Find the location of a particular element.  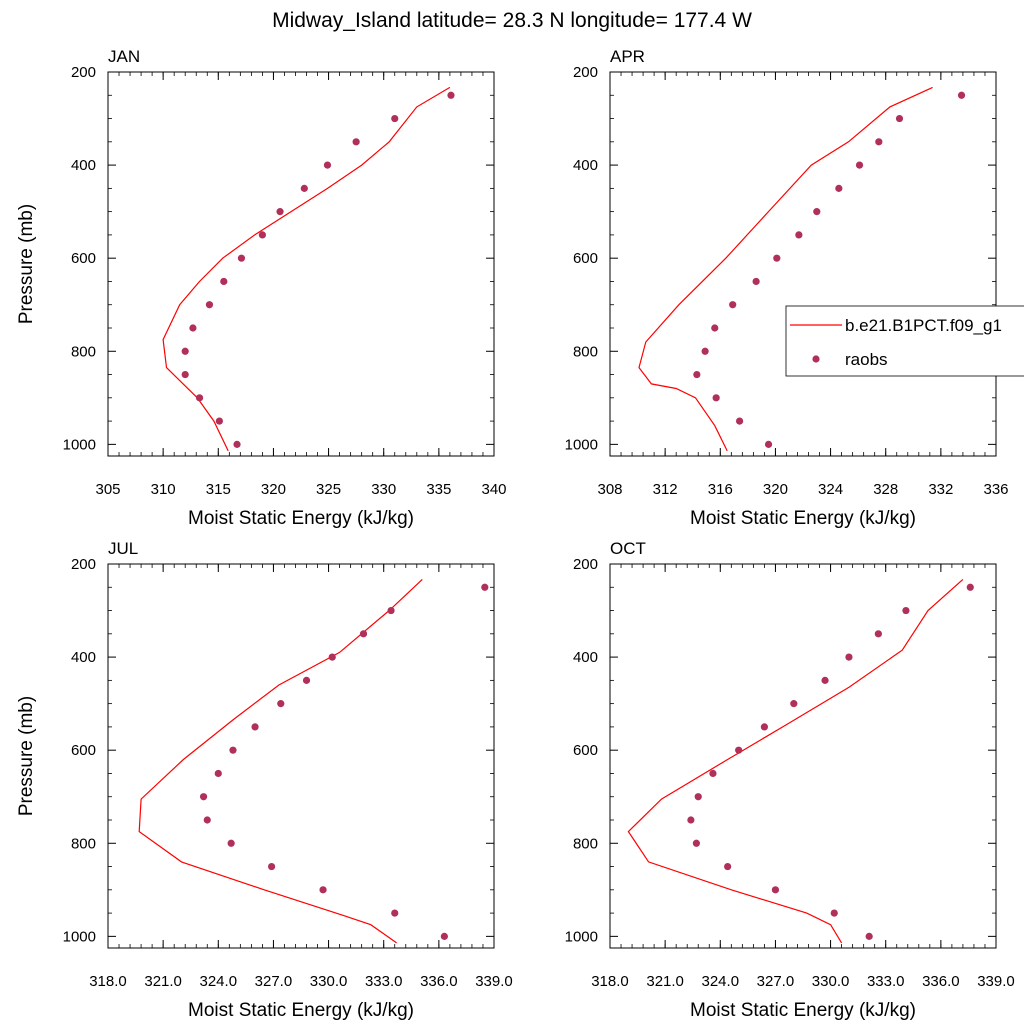

x-tick-label: 324.0 is located at coordinates (219, 981).